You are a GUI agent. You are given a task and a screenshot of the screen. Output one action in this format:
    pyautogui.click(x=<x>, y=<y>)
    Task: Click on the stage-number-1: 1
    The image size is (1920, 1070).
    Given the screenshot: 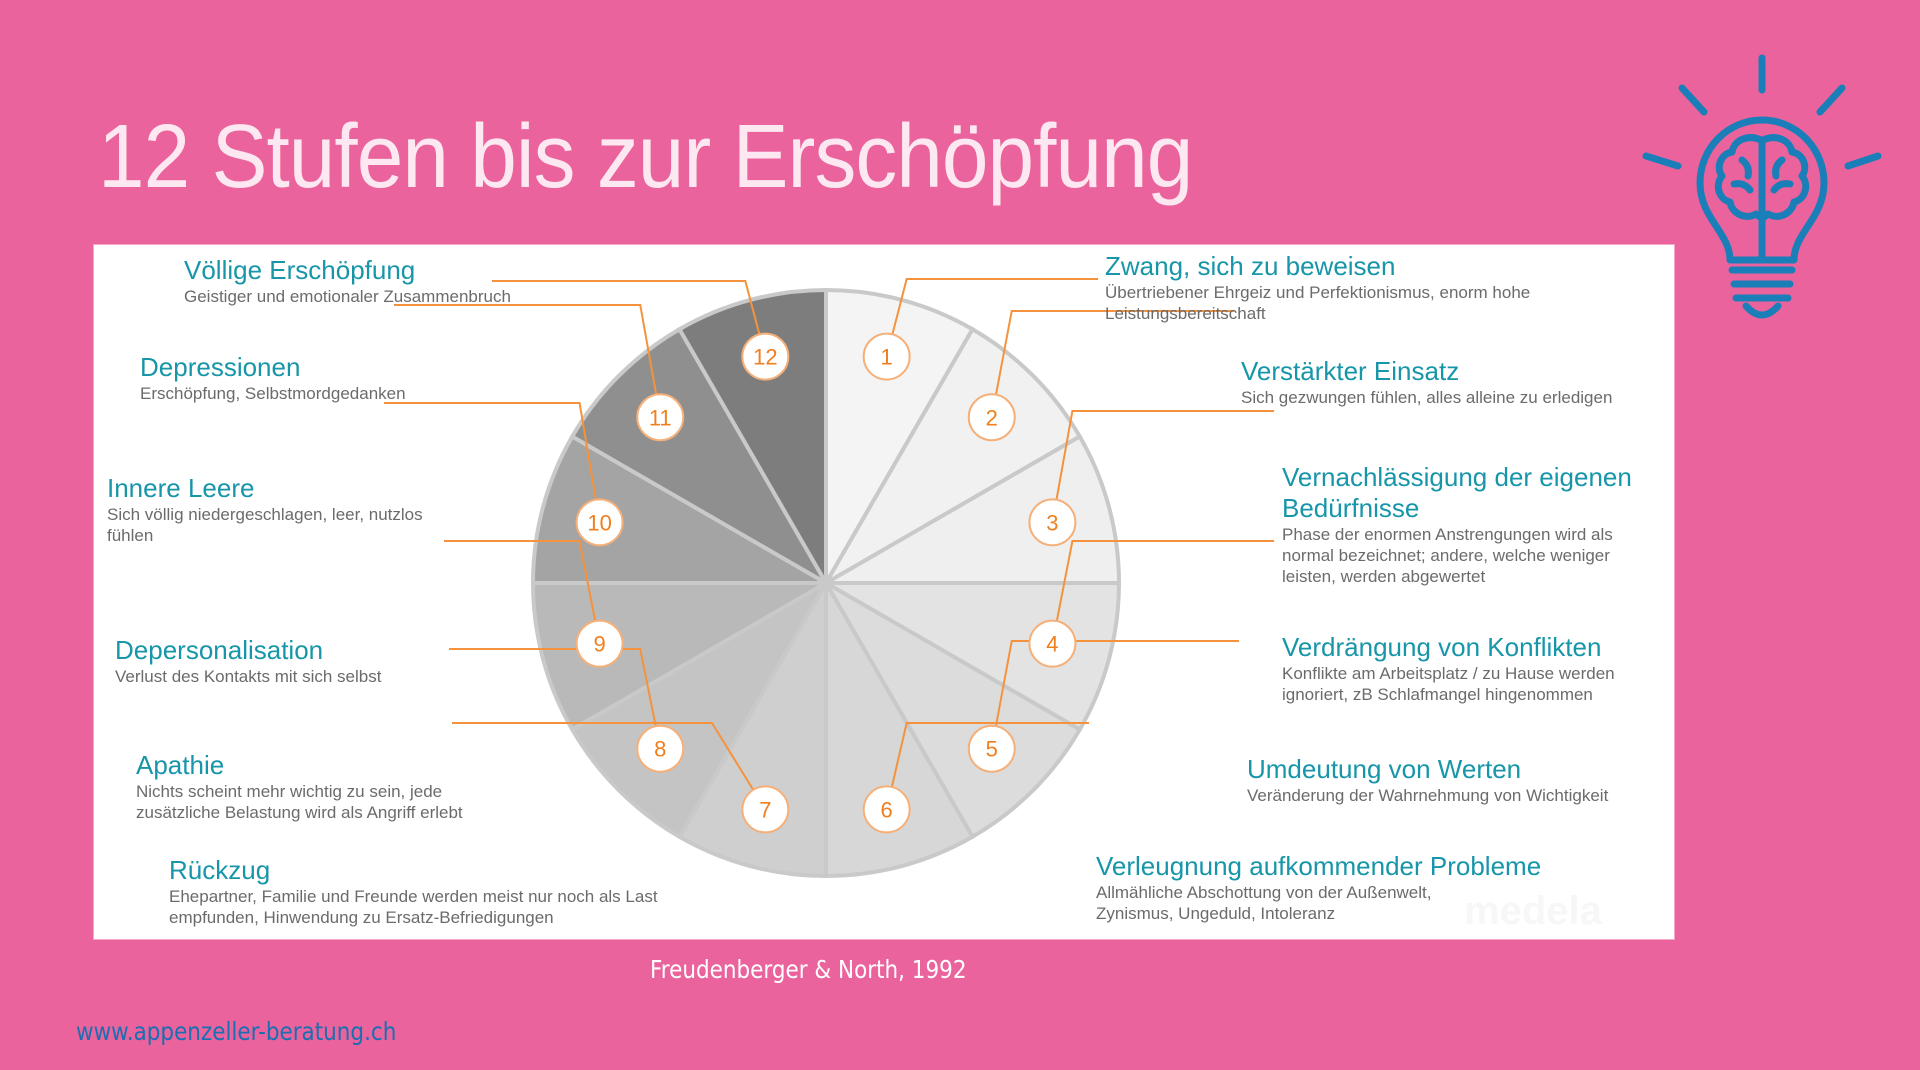 What is the action you would take?
    pyautogui.click(x=887, y=357)
    